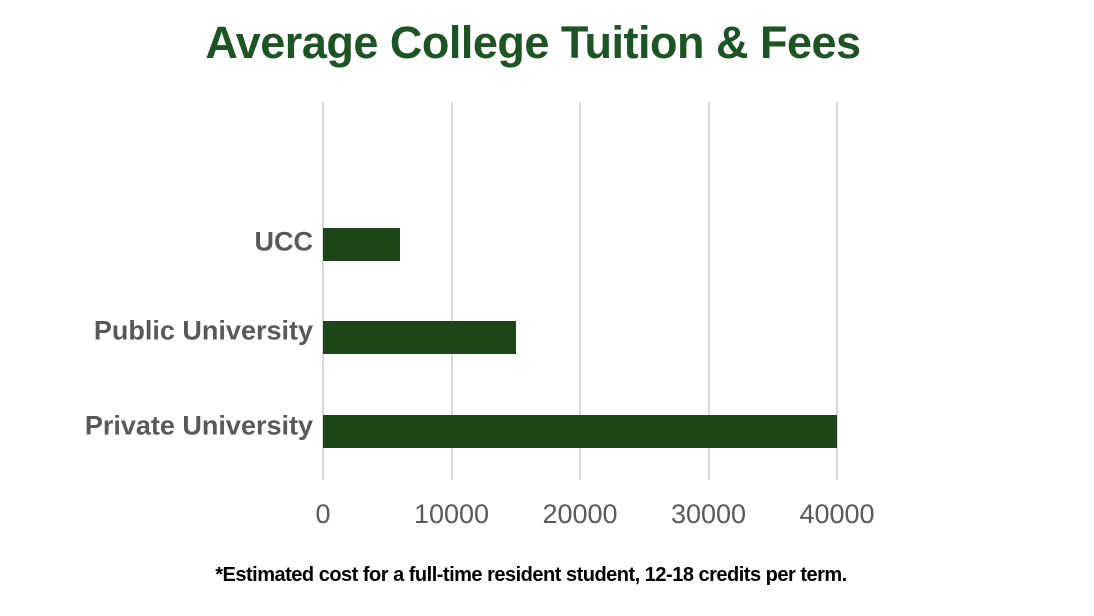 This screenshot has width=1094, height=616. I want to click on category-label-private-university: Private University, so click(198, 425).